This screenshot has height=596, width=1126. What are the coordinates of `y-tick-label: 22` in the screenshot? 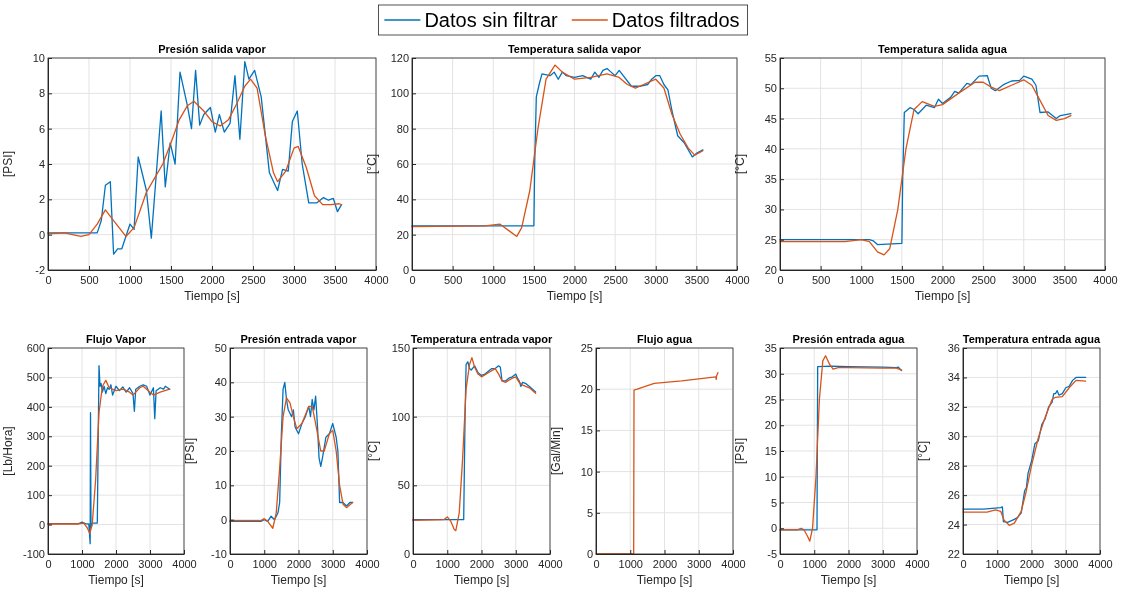 It's located at (953, 554).